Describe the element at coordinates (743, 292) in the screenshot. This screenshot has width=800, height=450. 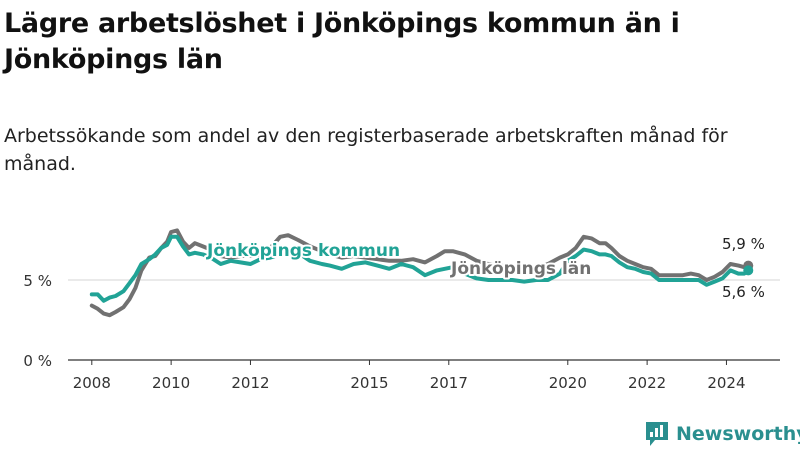
I see `end-label-kommun: 5,6 %` at that location.